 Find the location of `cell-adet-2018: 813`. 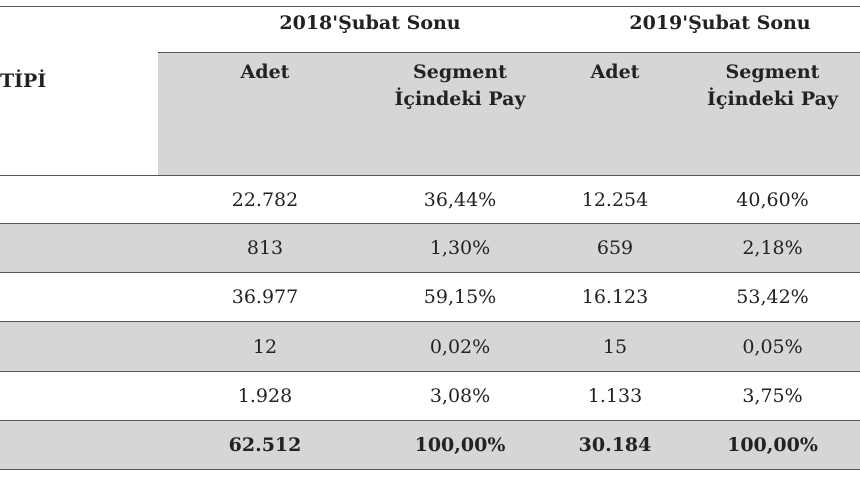

cell-adet-2018: 813 is located at coordinates (265, 248).